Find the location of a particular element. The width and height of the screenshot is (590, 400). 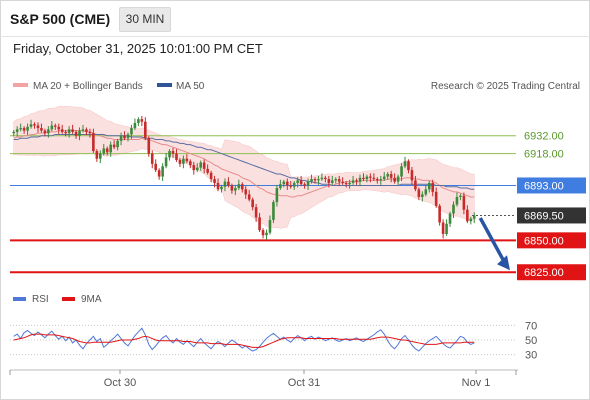

datetime-label: Friday, October 31, 2025 10:01:00 PM CET is located at coordinates (138, 48).